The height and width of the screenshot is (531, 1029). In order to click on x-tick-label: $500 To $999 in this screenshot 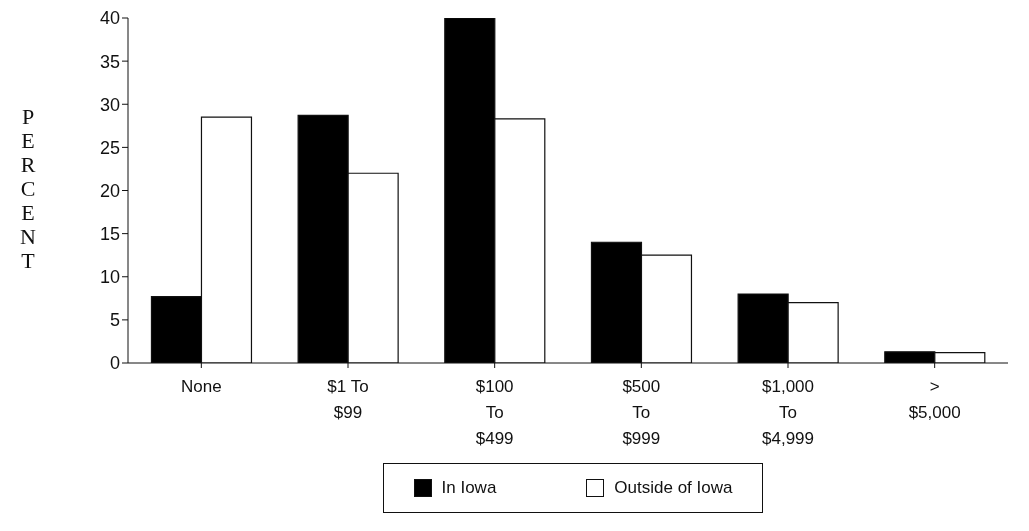, I will do `click(641, 412)`.